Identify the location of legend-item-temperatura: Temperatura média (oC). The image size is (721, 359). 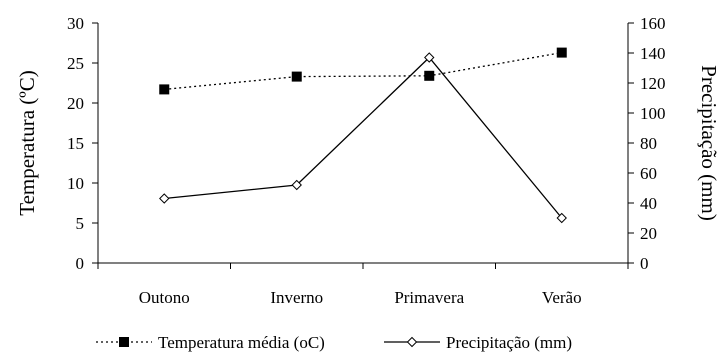
(210, 342).